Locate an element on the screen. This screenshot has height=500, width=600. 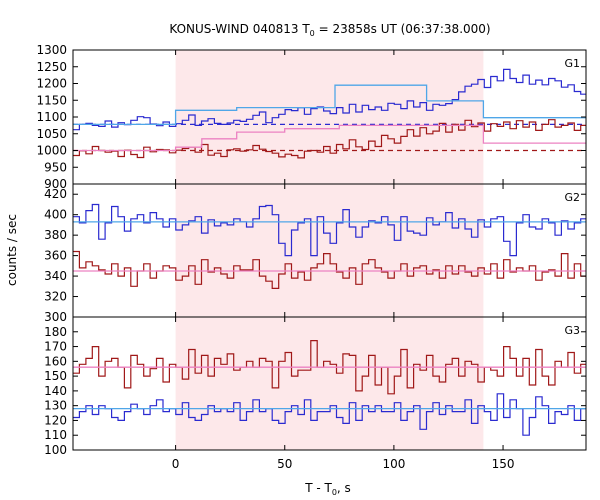
panel-data is located at coordinates (329, 246).